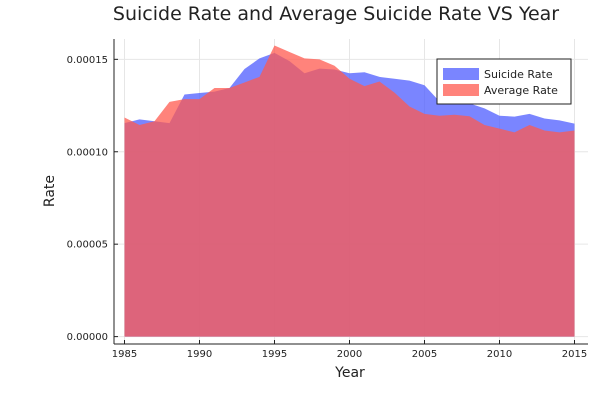 The height and width of the screenshot is (400, 600). I want to click on legend-swatch-average-rate, so click(461, 90).